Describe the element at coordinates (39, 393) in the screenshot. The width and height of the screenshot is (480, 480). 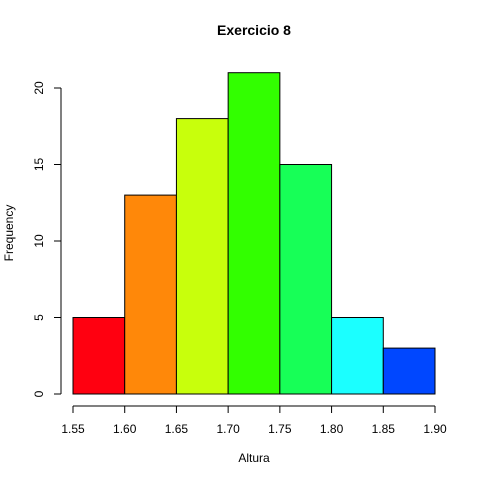
I see `y-tick-label-1: 0` at that location.